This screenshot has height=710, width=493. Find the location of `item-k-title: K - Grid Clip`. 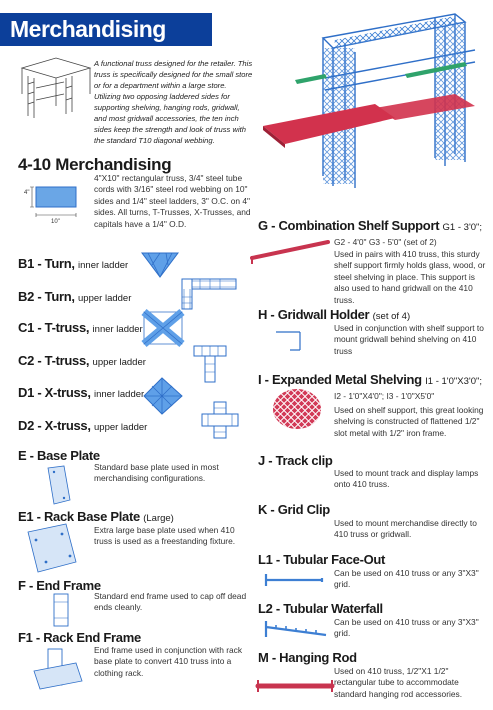

item-k-title: K - Grid Clip is located at coordinates (294, 509).